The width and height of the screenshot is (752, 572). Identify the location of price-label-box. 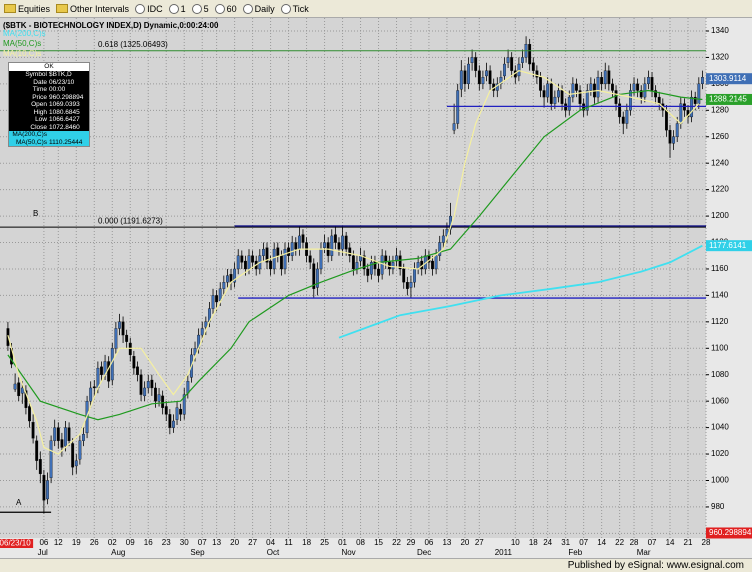
(729, 533).